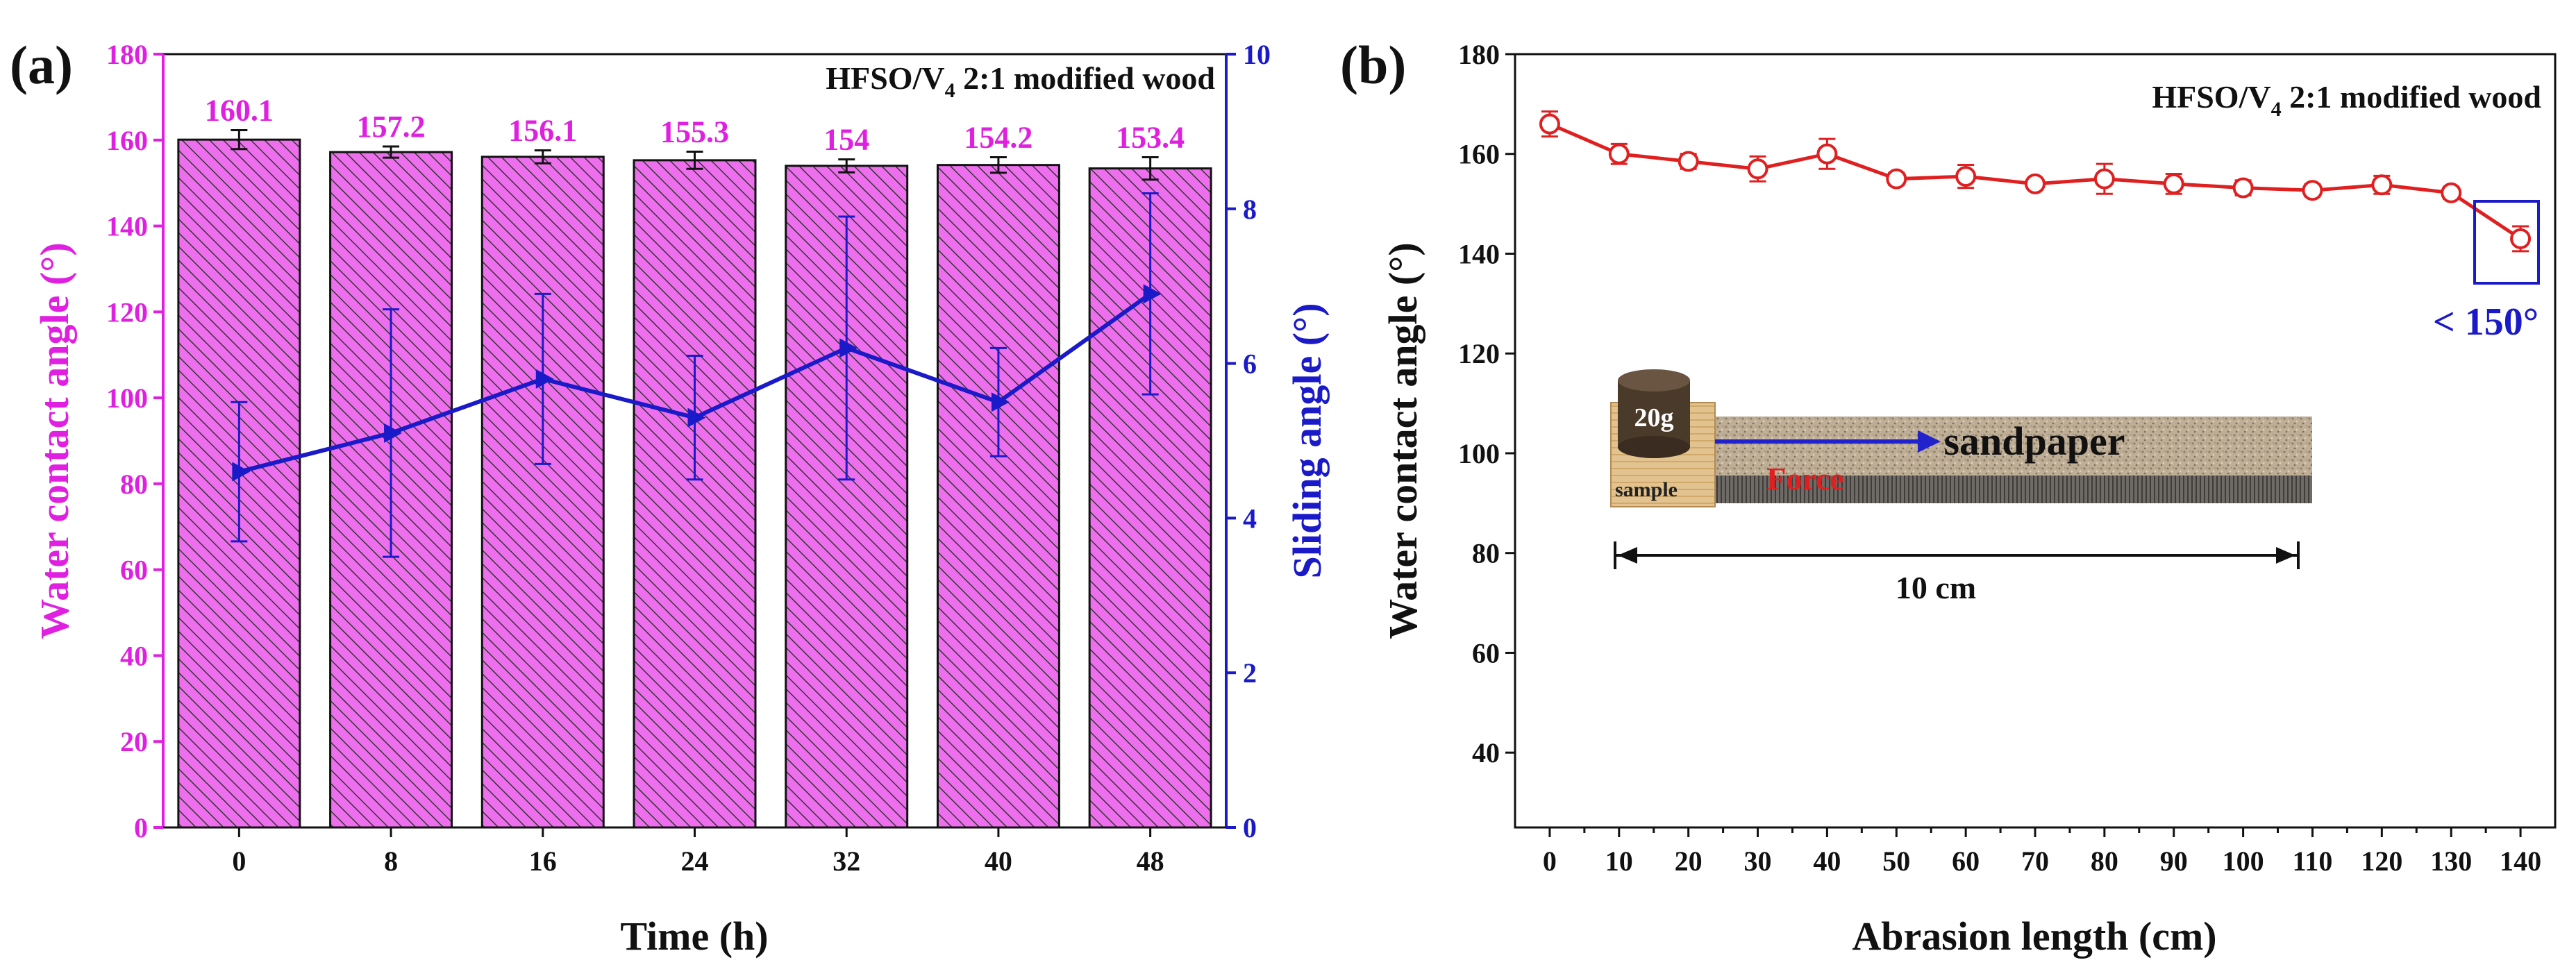  I want to click on y-tick-label: 60, so click(1486, 652).